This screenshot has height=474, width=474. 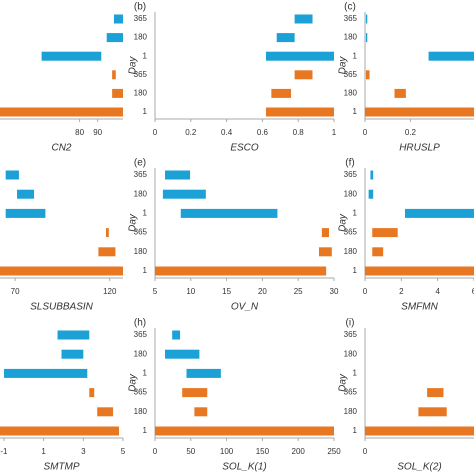 What do you see at coordinates (15, 291) in the screenshot?
I see `x-tick-label: 70` at bounding box center [15, 291].